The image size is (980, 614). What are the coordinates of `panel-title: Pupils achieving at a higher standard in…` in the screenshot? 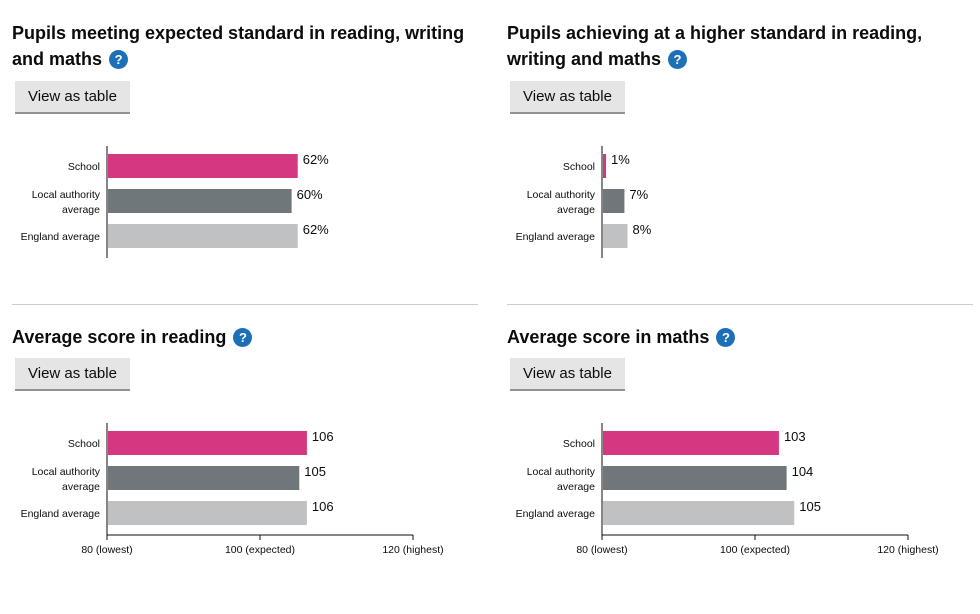 It's located at (715, 46).